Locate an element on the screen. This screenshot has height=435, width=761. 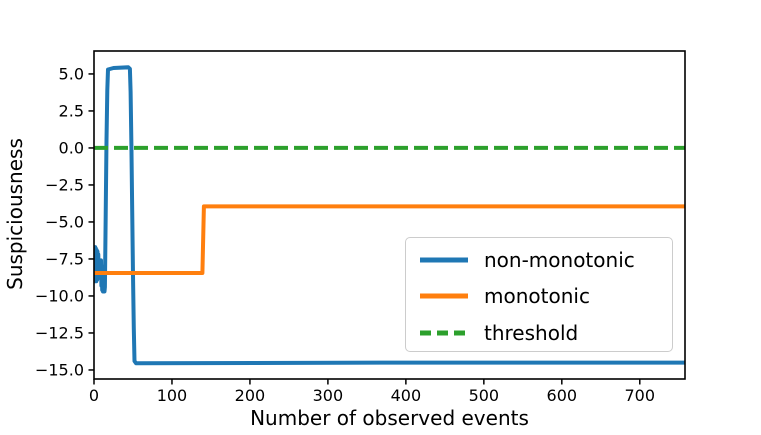
legend-item-monotonic: monotonic is located at coordinates (546, 296).